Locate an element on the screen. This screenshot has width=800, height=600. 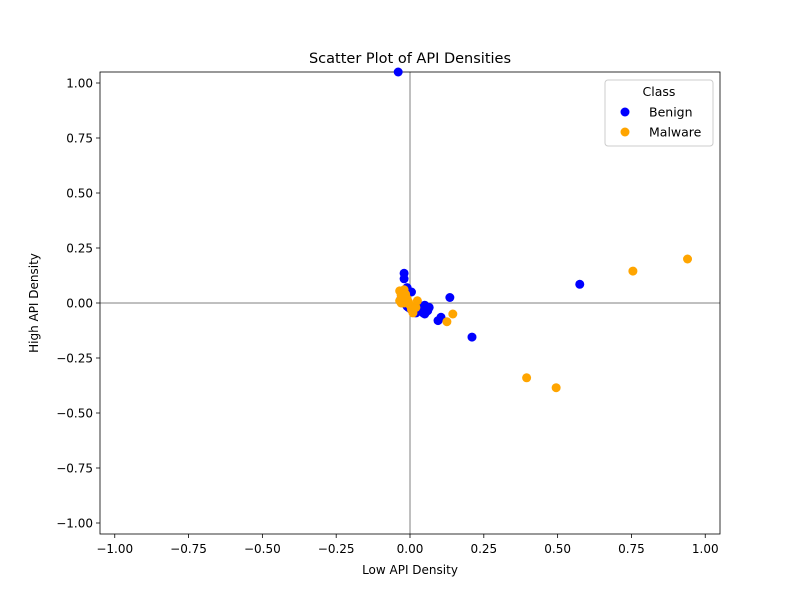
legend-box is located at coordinates (659, 113).